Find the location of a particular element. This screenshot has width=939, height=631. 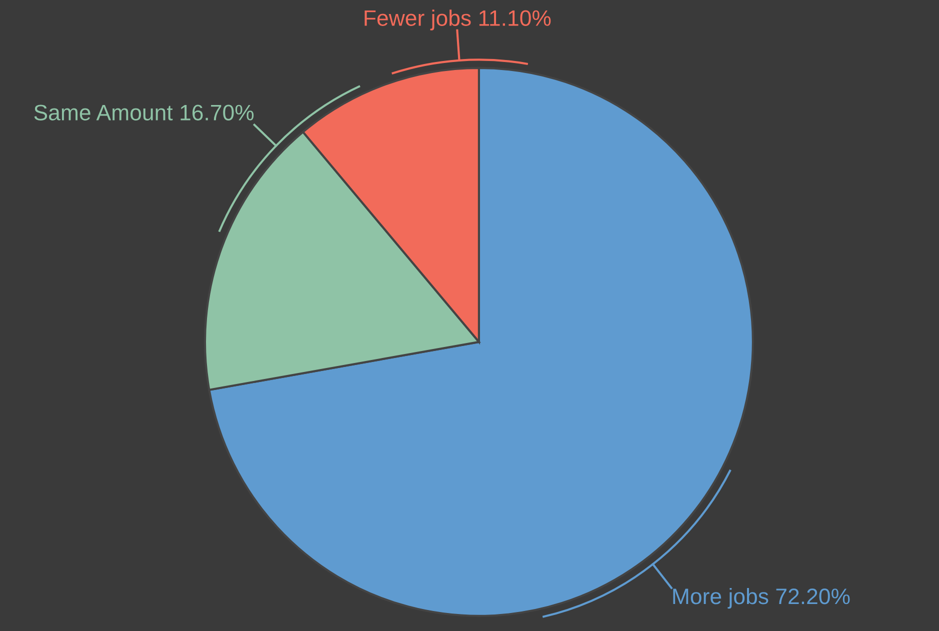

slice-label: More jobs 72.20% is located at coordinates (761, 598).